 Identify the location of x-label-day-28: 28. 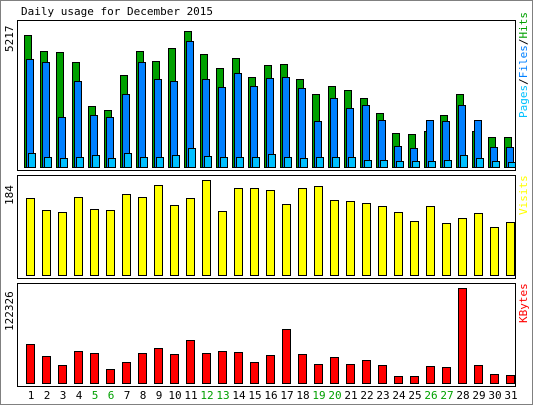
(462, 395).